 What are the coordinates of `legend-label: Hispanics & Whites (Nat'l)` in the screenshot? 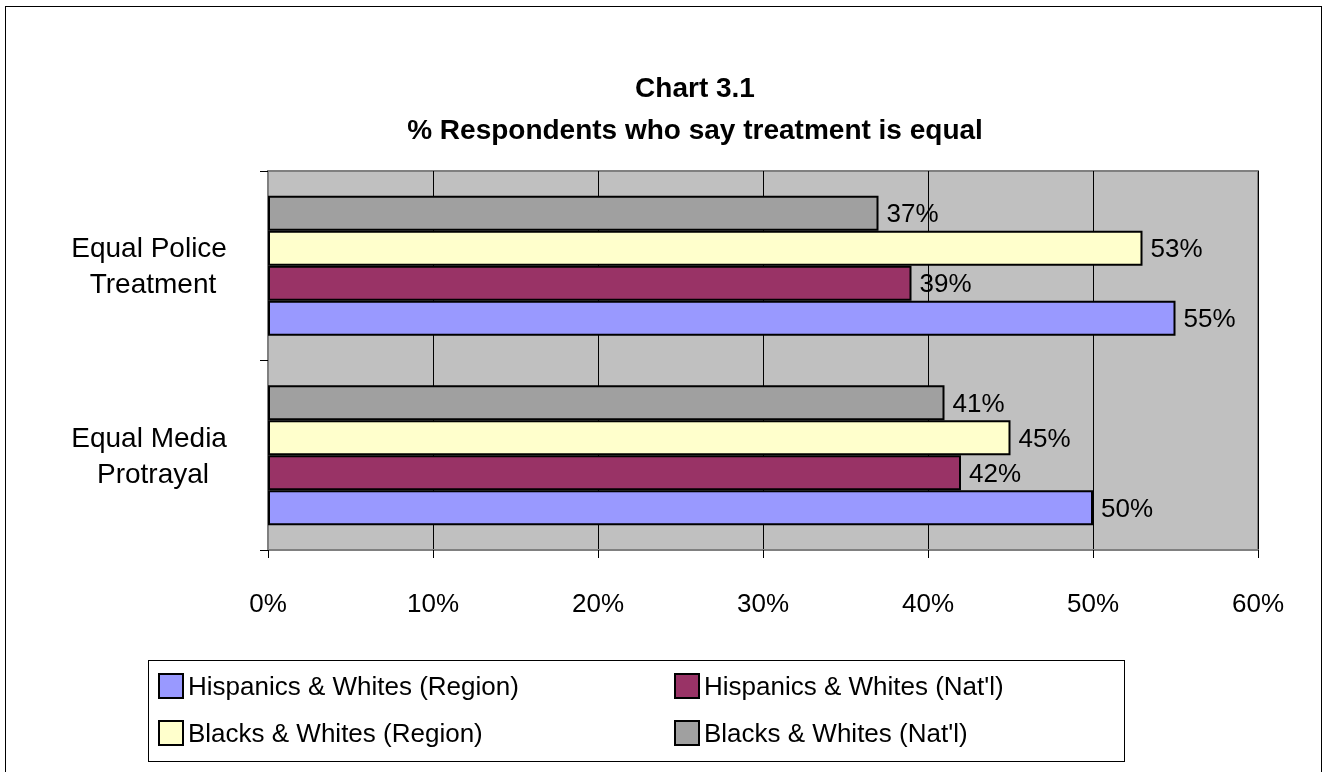 It's located at (854, 686).